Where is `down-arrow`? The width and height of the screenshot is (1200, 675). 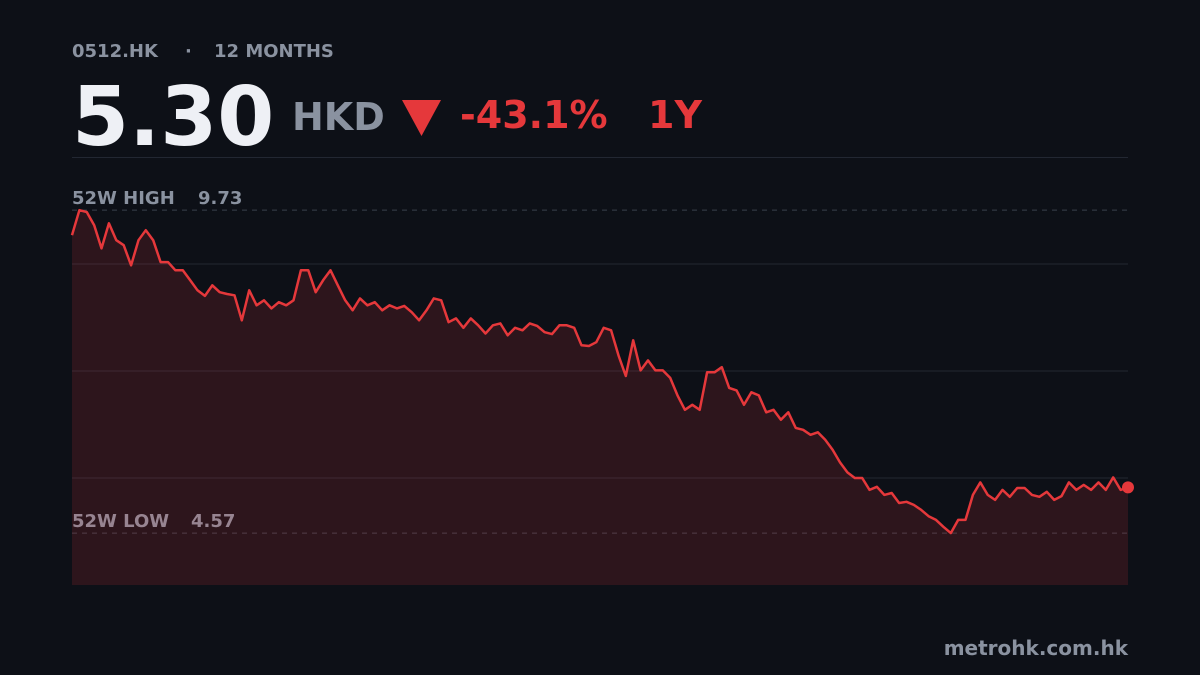
down-arrow is located at coordinates (421, 118).